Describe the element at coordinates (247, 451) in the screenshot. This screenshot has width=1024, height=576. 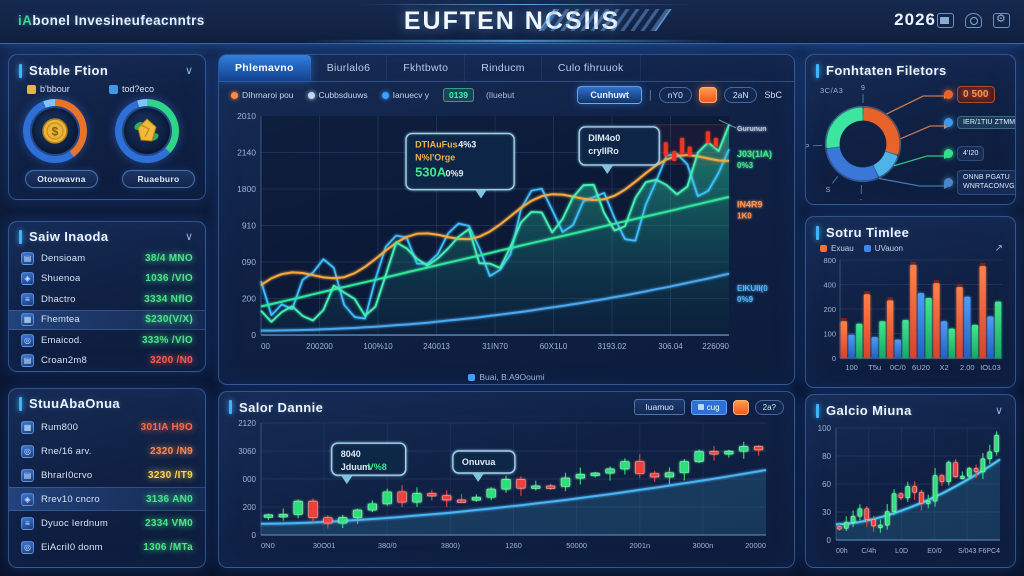
I see `svg-text: 3060` at that location.